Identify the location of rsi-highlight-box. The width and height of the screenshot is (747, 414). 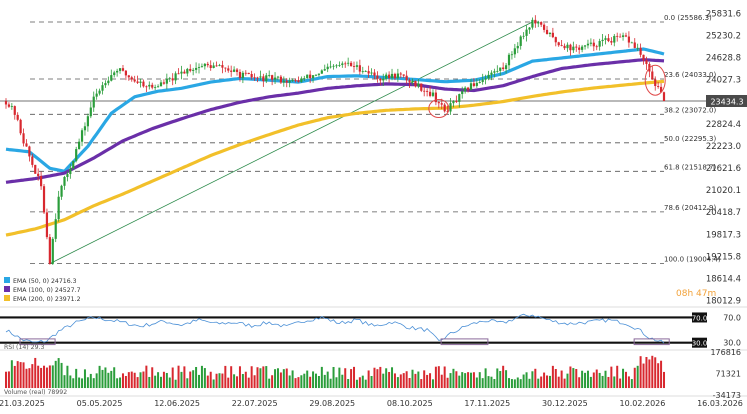
(37, 342).